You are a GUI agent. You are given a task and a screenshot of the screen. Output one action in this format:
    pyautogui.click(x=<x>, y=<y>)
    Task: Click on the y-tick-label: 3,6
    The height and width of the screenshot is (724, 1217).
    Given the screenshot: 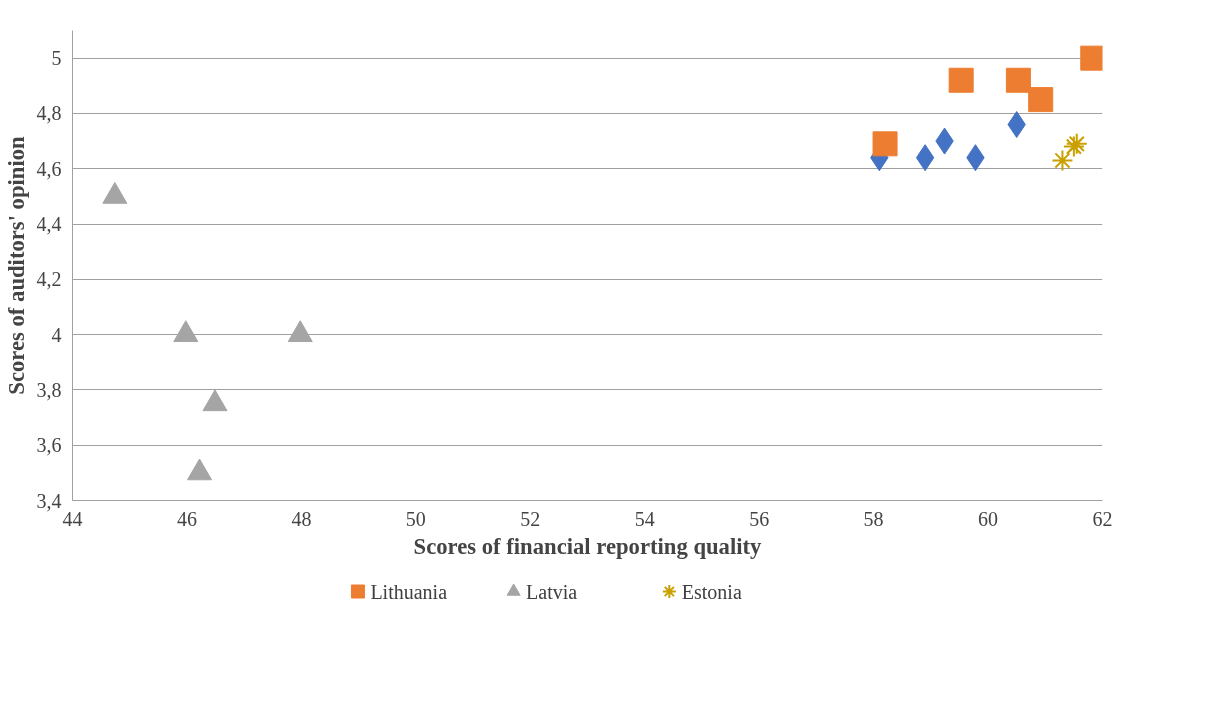 What is the action you would take?
    pyautogui.click(x=49, y=445)
    